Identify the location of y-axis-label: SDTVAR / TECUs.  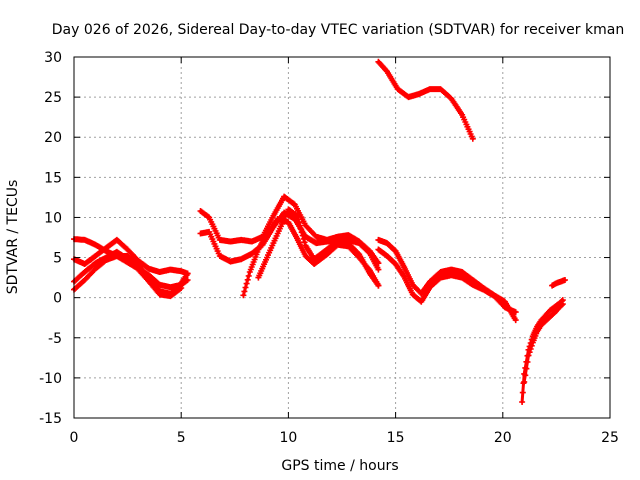
(13, 237).